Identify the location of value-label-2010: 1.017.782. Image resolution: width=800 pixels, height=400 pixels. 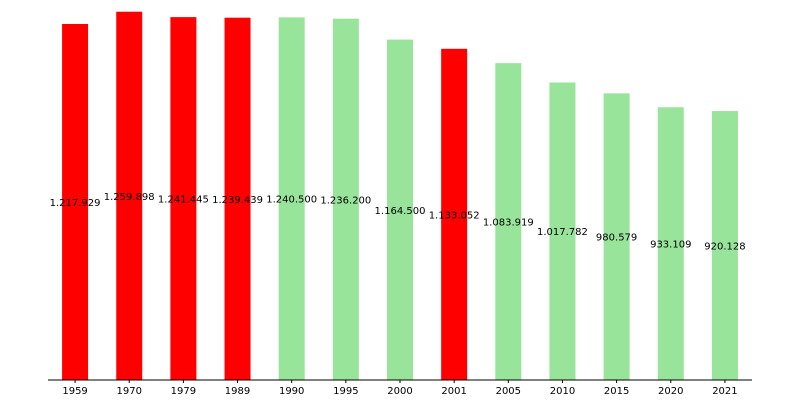
(562, 232).